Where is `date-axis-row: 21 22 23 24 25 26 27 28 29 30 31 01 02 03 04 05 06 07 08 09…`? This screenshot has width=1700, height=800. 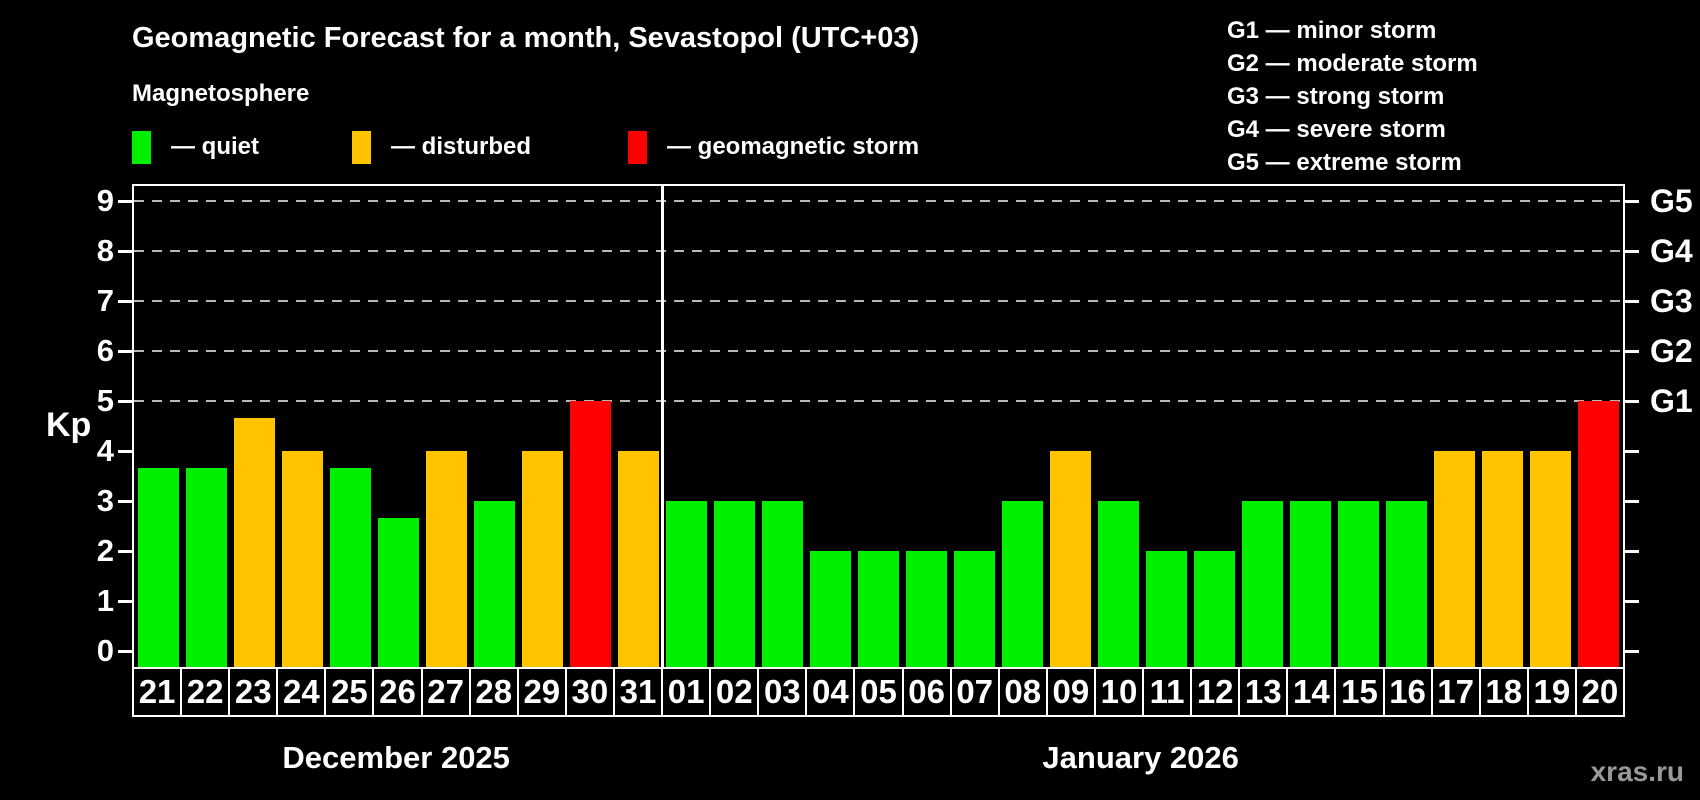 date-axis-row: 21 22 23 24 25 26 27 28 29 30 31 01 02 03 04 05 06 07 08 09… is located at coordinates (878, 692).